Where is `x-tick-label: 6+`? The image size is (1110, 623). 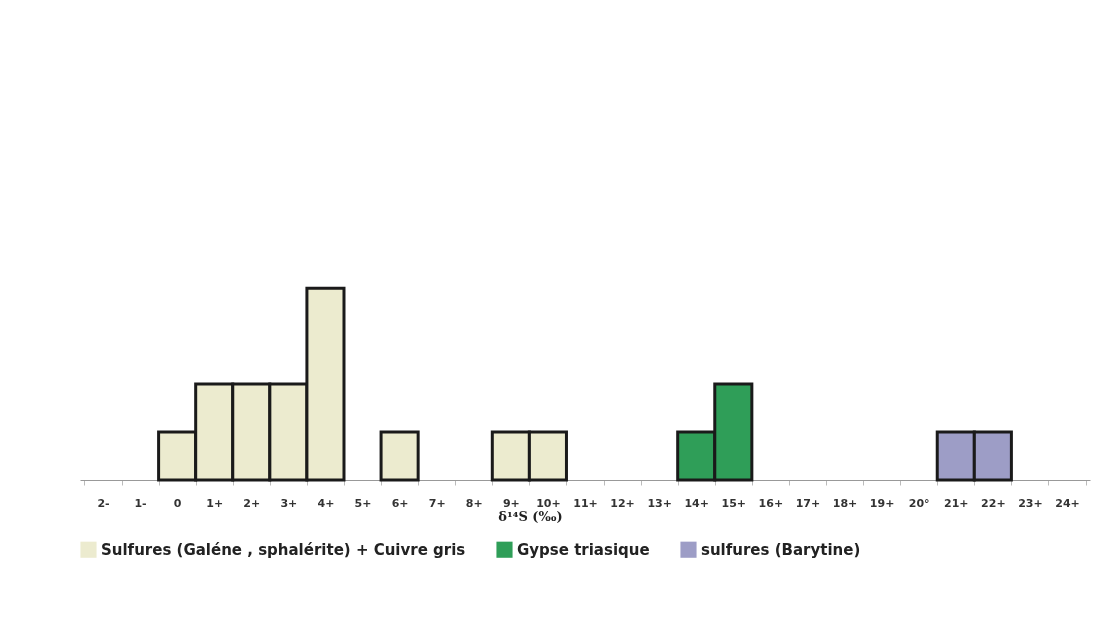 x-tick-label: 6+ is located at coordinates (400, 503).